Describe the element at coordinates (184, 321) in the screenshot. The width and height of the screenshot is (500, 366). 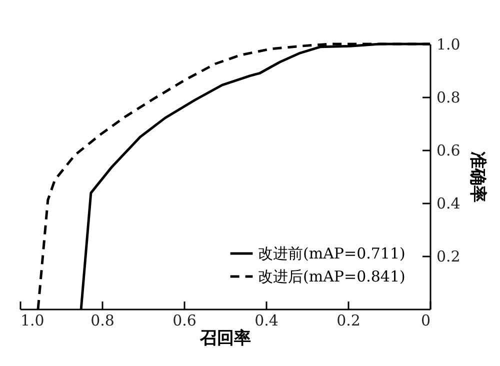
I see `x-tick-label: 0.6` at that location.